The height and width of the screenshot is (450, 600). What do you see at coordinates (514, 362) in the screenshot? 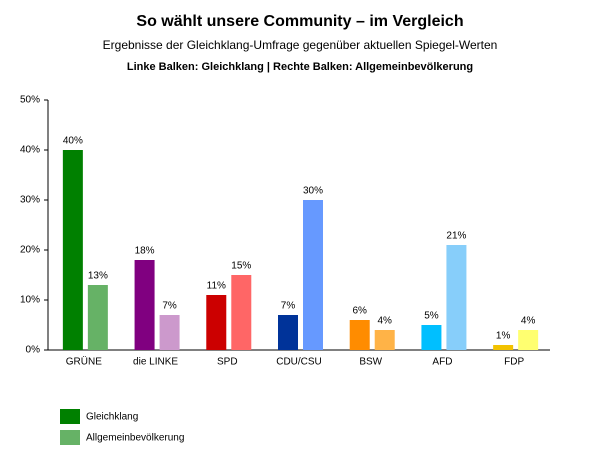
I see `x-tick-label: FDP` at bounding box center [514, 362].